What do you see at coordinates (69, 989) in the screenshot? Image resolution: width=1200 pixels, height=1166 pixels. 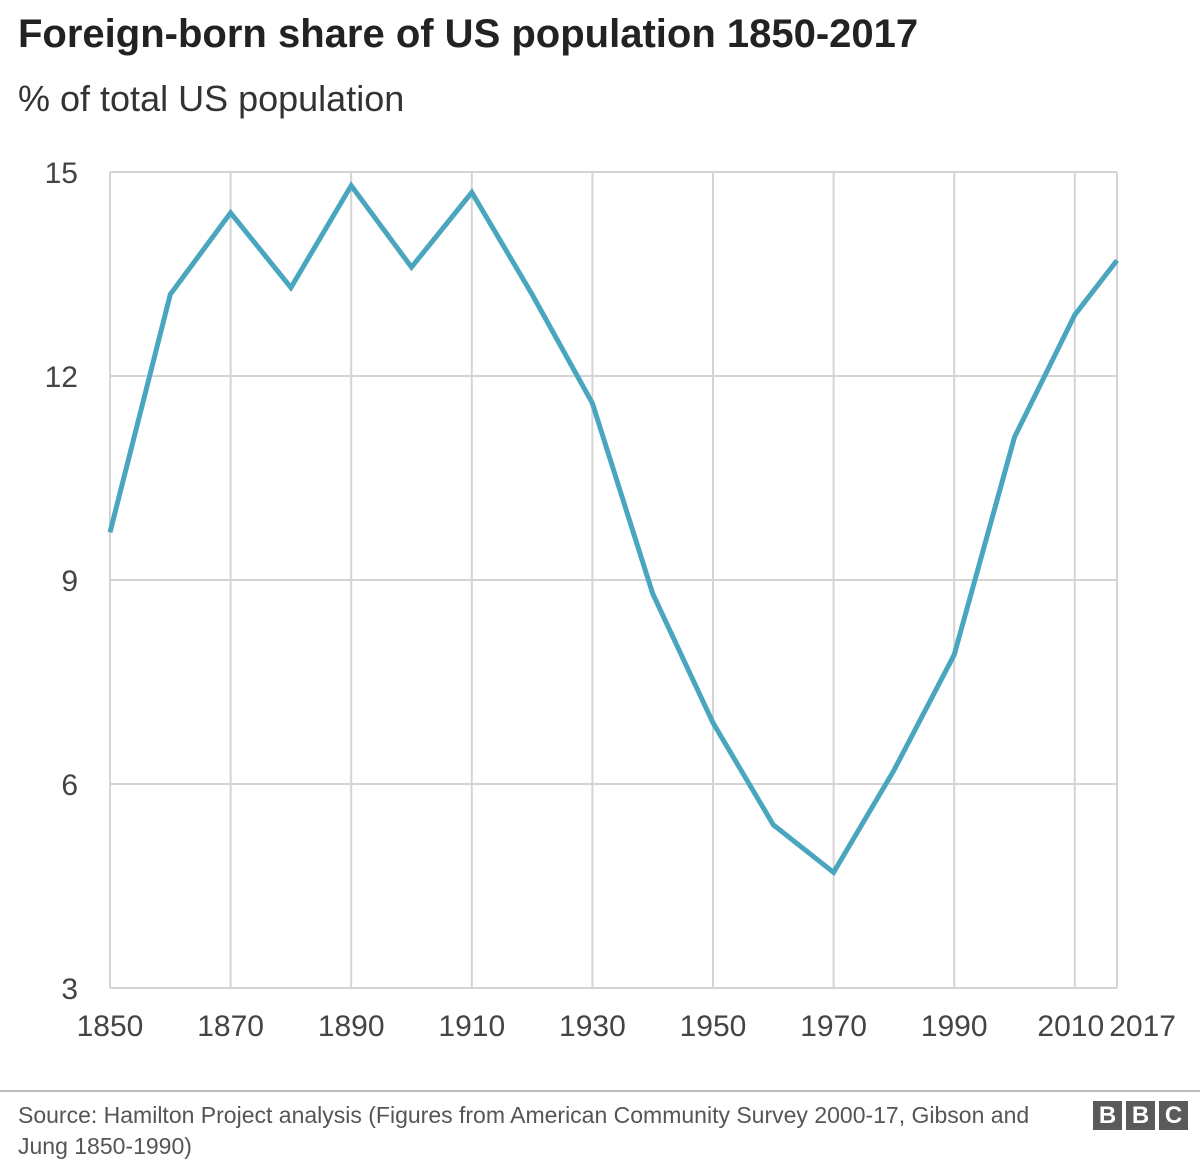 I see `y-tick-label: 3` at bounding box center [69, 989].